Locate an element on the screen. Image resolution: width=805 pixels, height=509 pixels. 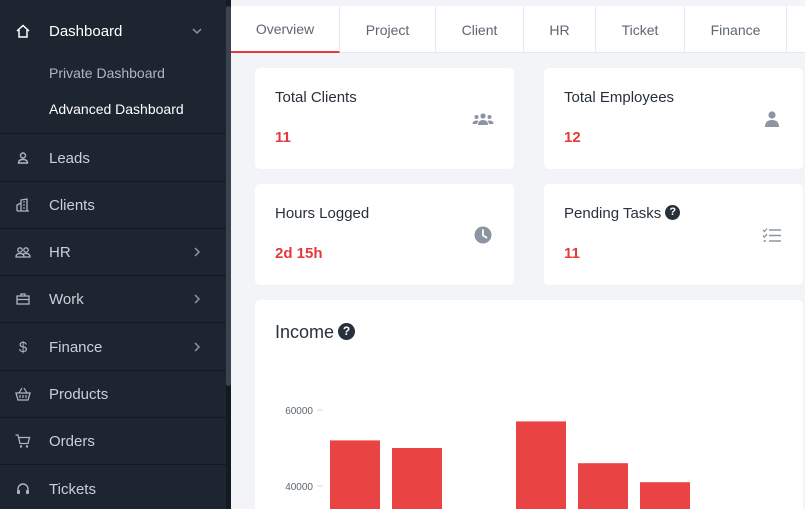
card-title: Total Employees is located at coordinates (619, 97).